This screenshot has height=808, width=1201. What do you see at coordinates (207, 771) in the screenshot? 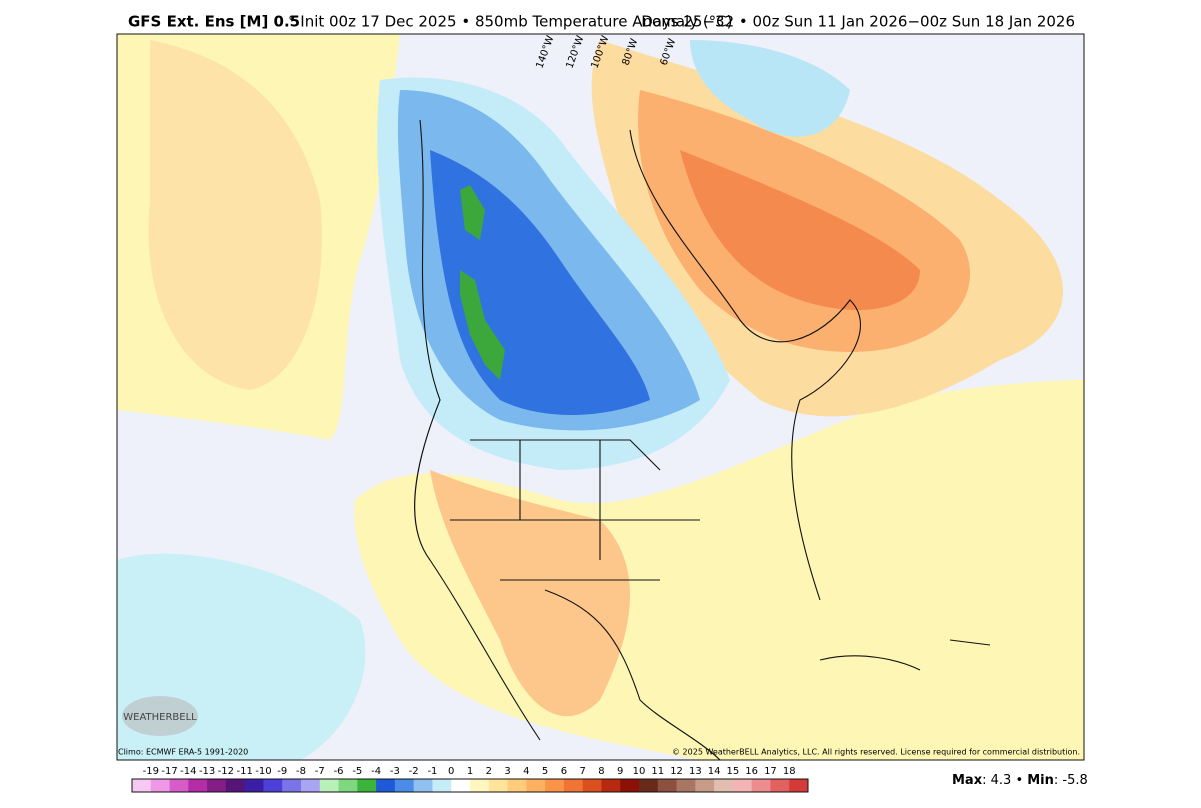
I see `colorbar-label: -13` at bounding box center [207, 771].